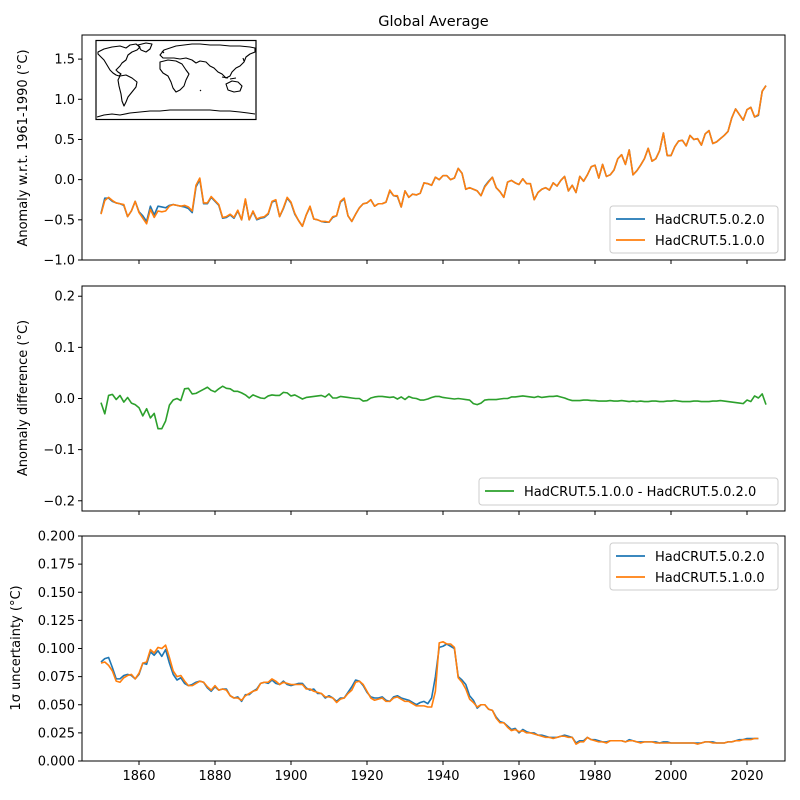  What do you see at coordinates (290, 776) in the screenshot?
I see `x-tick-label: 1900` at bounding box center [290, 776].